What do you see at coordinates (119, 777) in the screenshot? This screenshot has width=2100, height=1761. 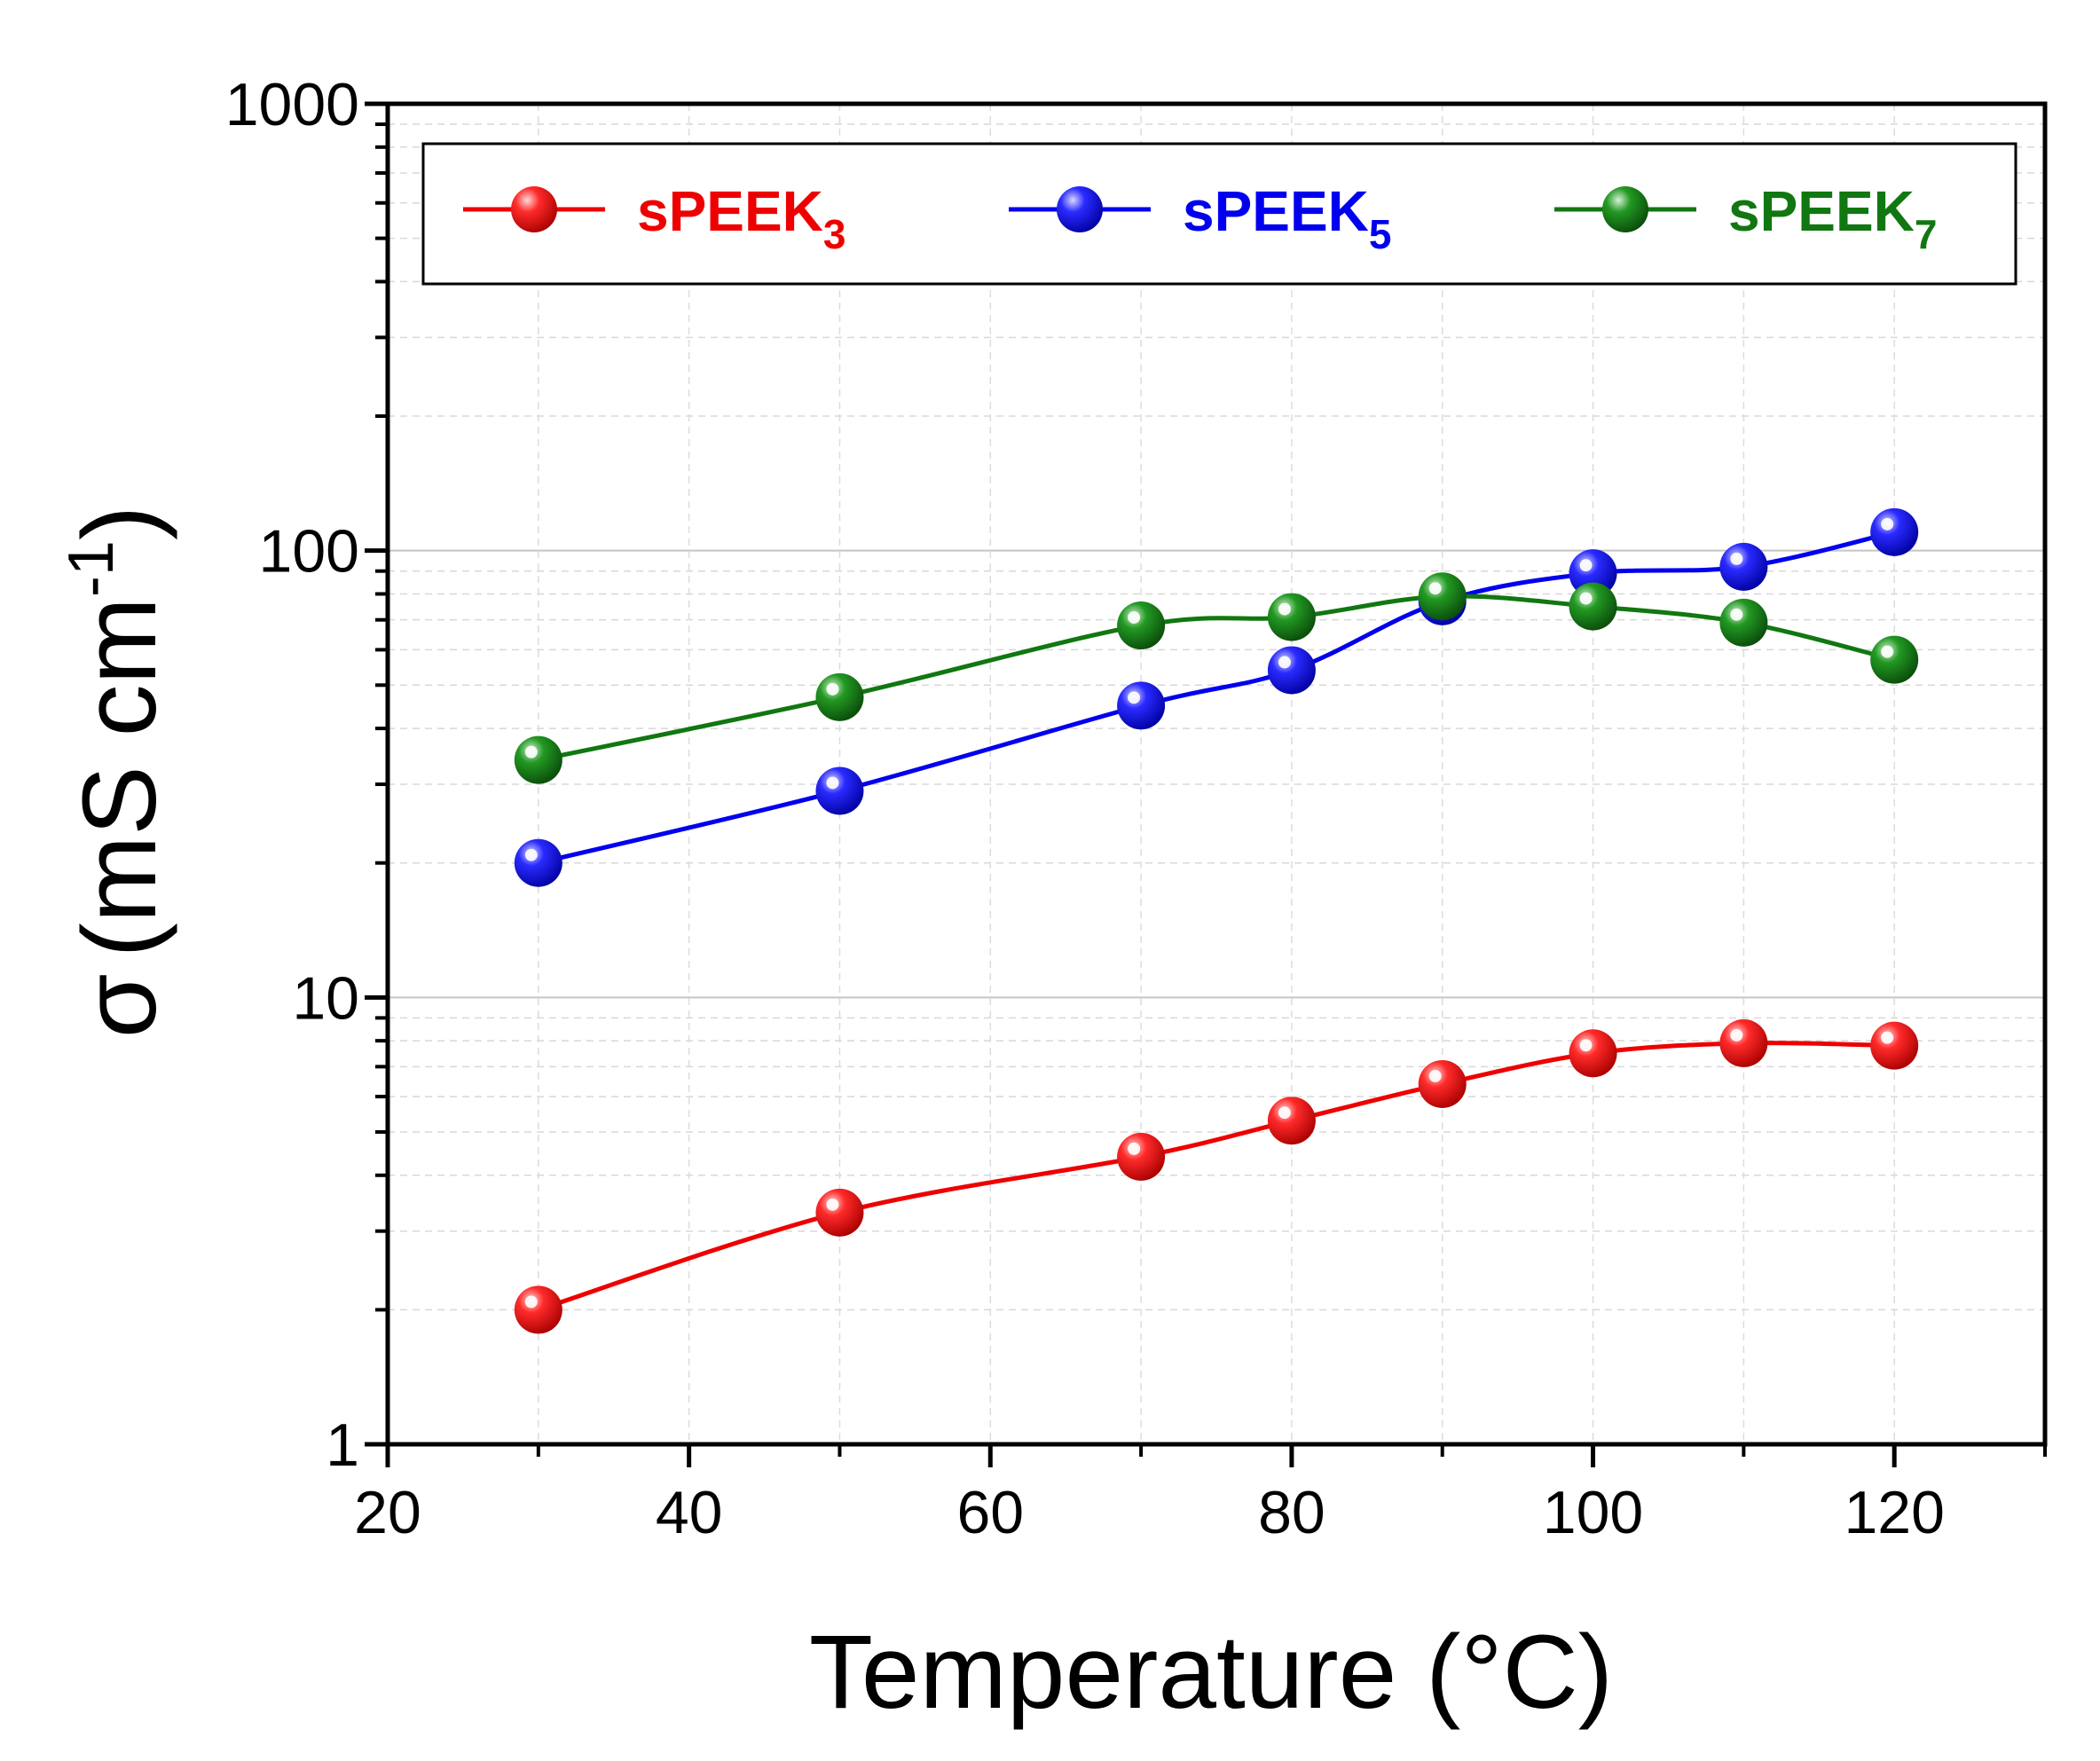 I see `y-axis-unit: (mS cm` at bounding box center [119, 777].